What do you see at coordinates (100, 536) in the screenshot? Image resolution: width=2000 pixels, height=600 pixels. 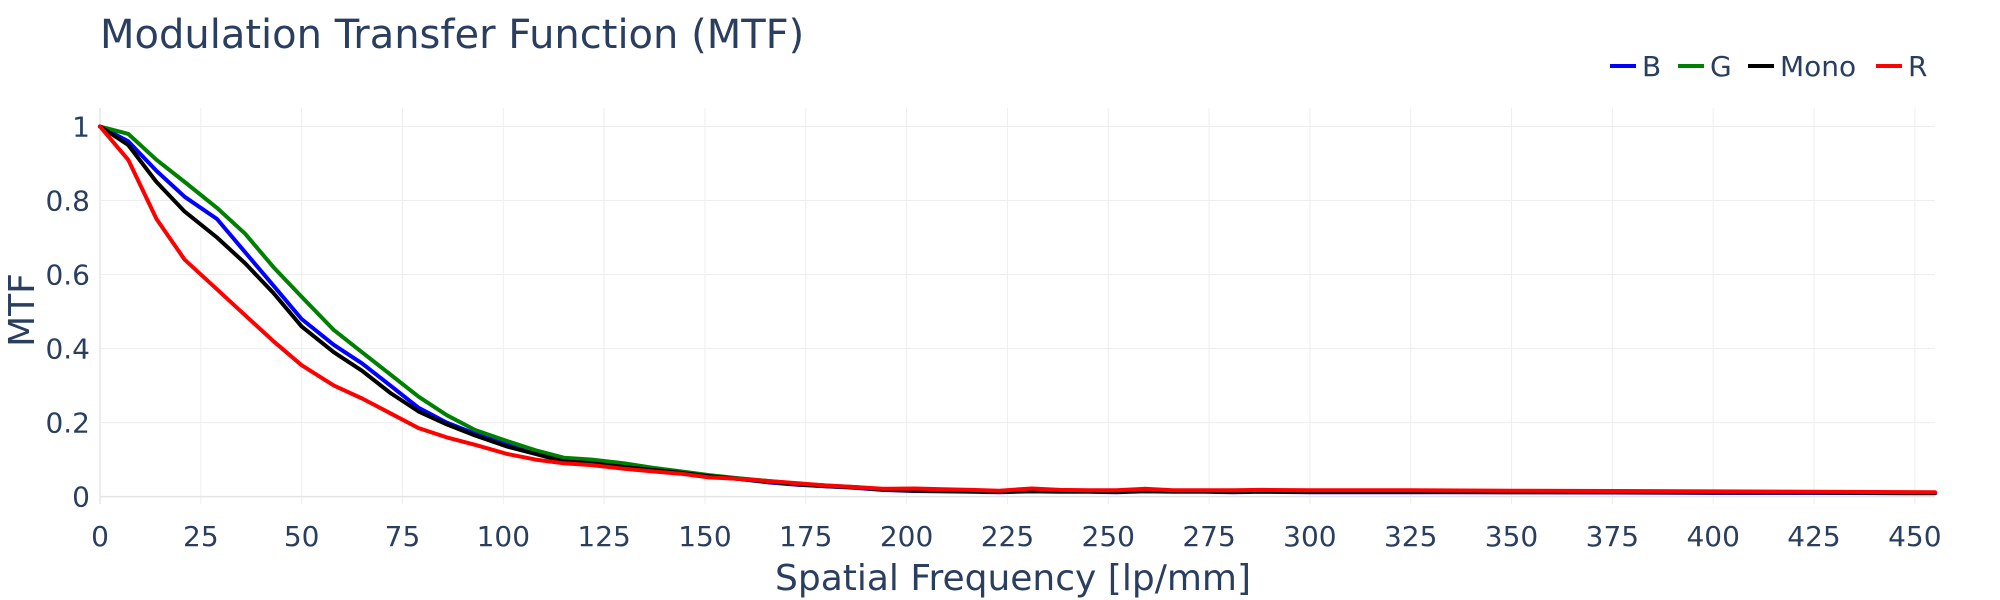 I see `x-tick-label: 0` at bounding box center [100, 536].